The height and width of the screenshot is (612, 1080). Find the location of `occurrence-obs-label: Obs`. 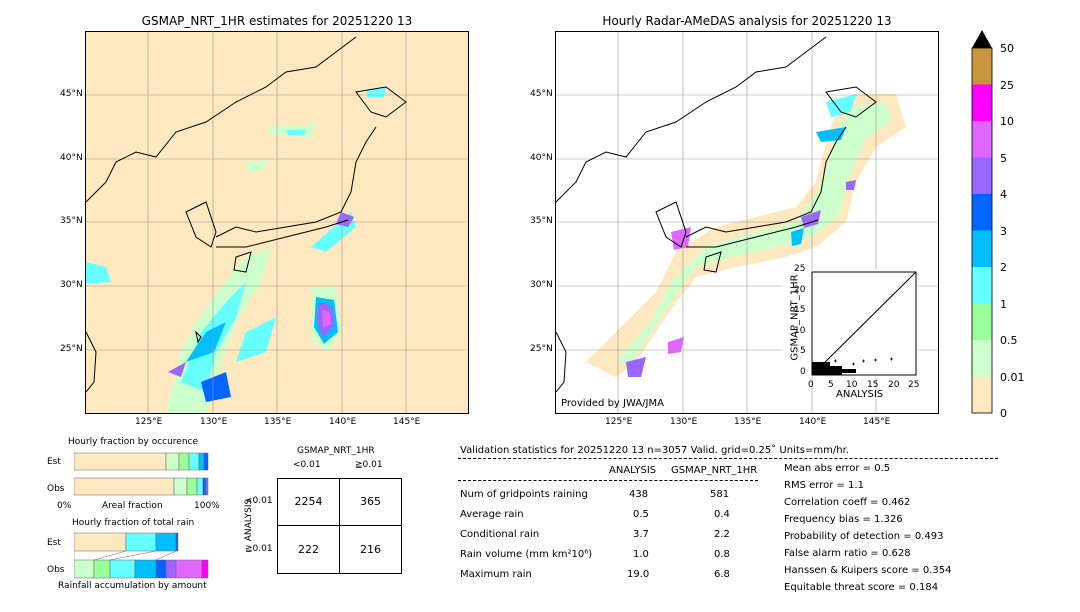

occurrence-obs-label: Obs is located at coordinates (56, 489).